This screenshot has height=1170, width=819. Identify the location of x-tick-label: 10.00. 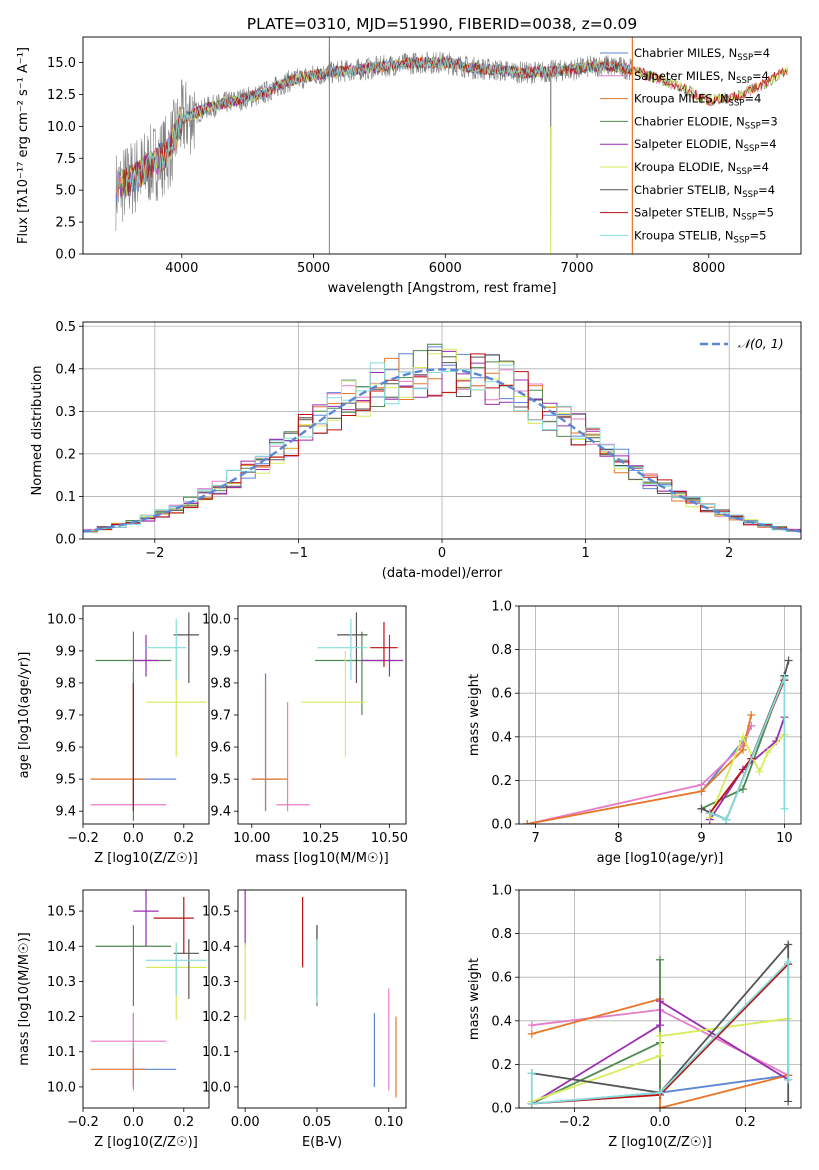
(251, 838).